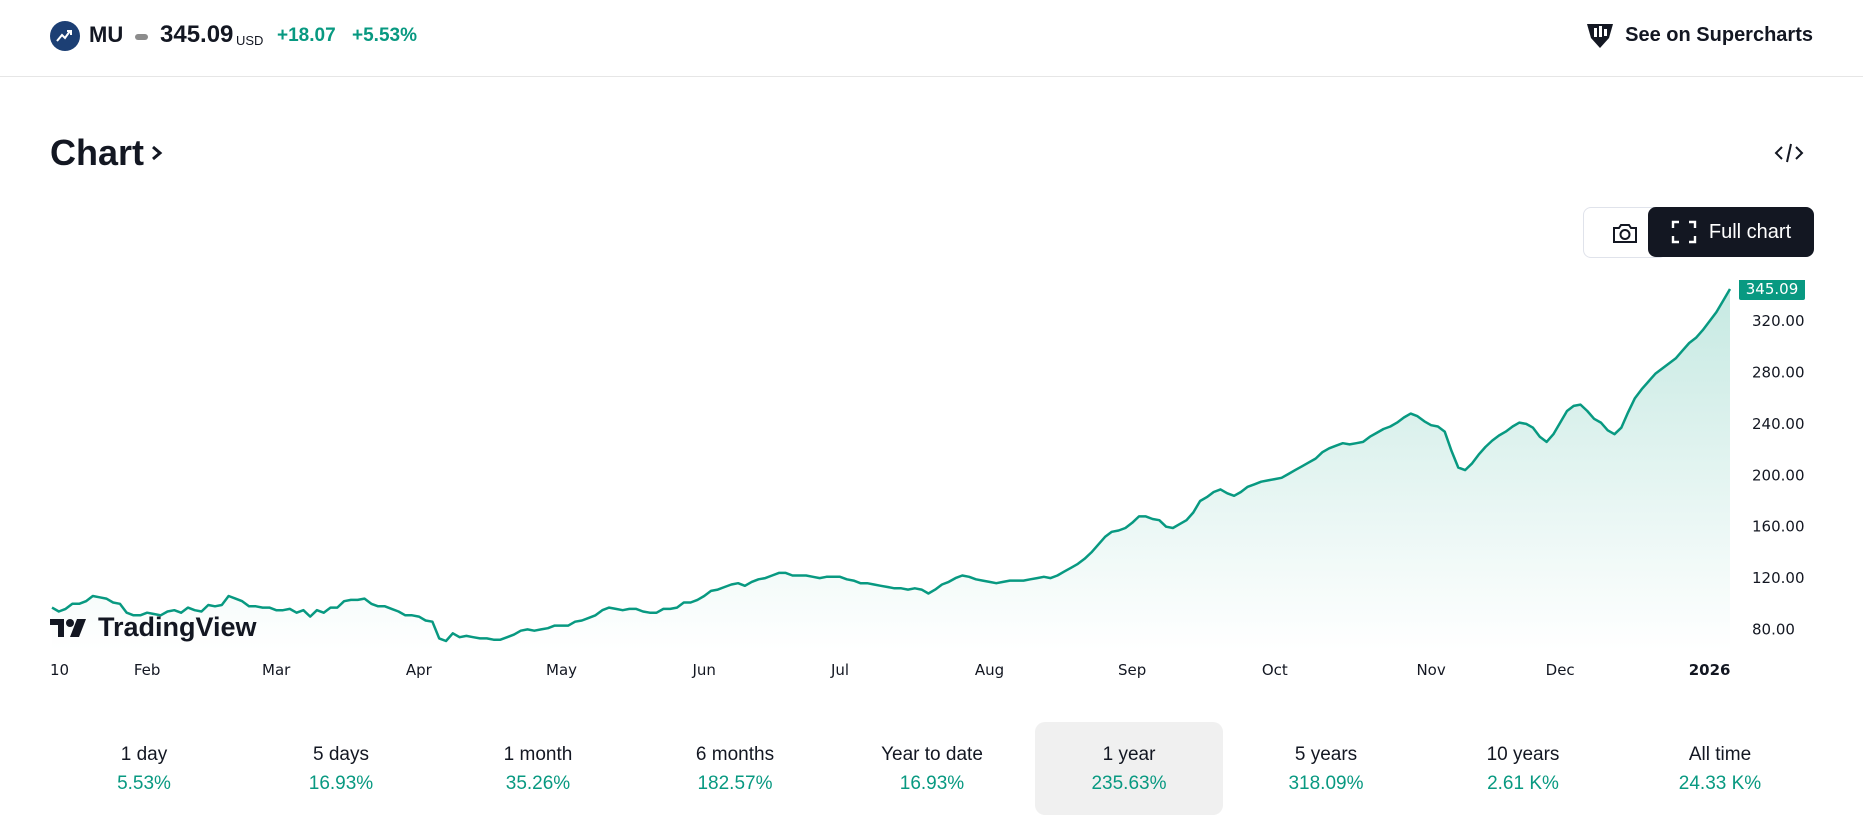 This screenshot has width=1863, height=822. I want to click on x-axis-tick-label: Feb, so click(147, 670).